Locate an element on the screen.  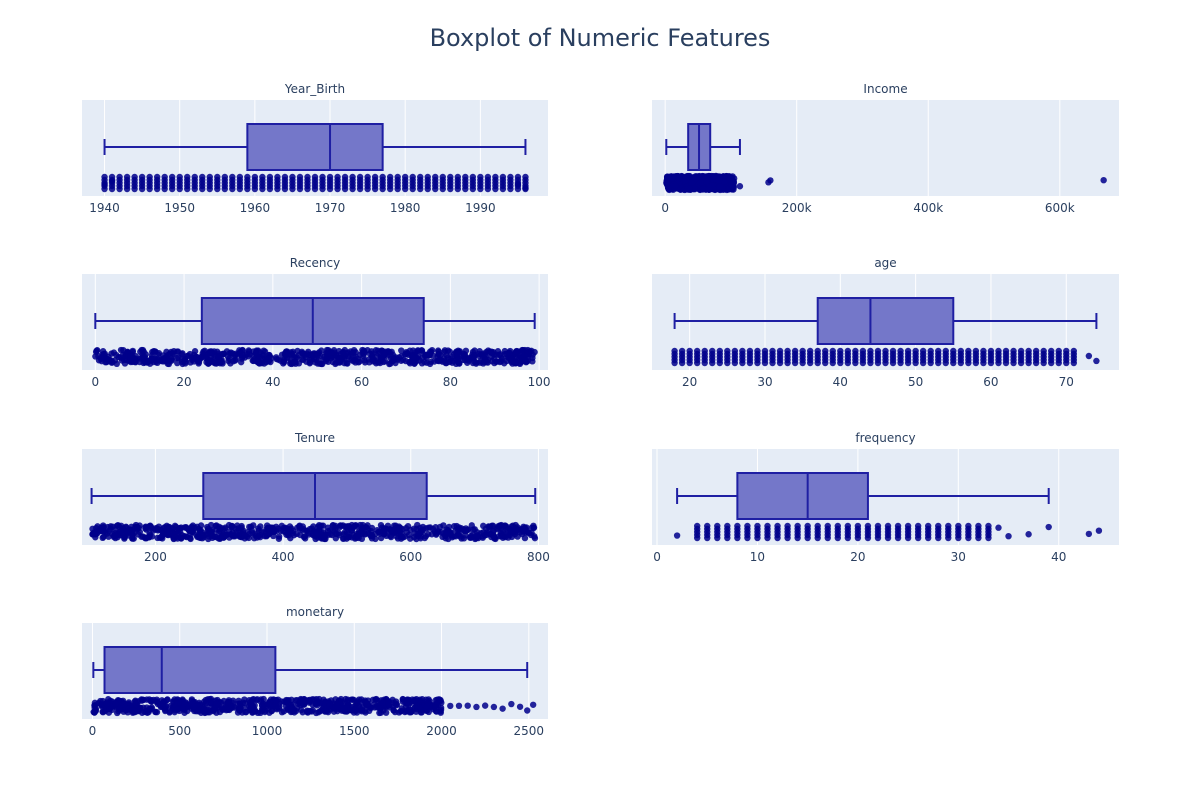
tick-label: 1000 is located at coordinates (267, 731).